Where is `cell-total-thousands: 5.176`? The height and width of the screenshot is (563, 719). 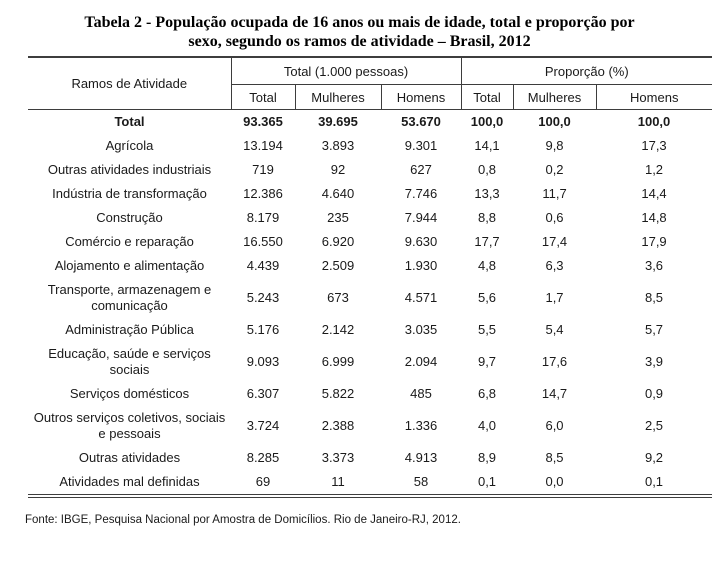
cell-total-thousands: 5.176 is located at coordinates (263, 329).